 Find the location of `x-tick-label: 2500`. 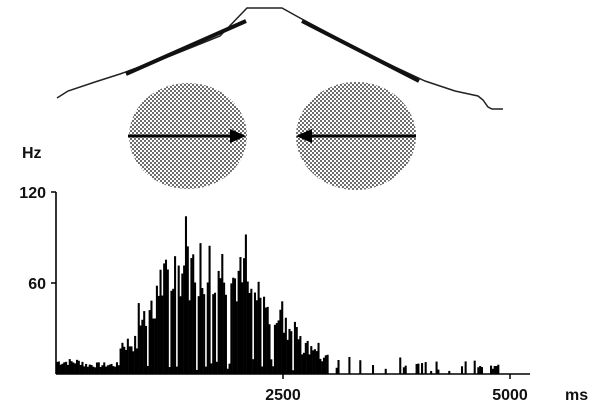

x-tick-label: 2500 is located at coordinates (283, 395).